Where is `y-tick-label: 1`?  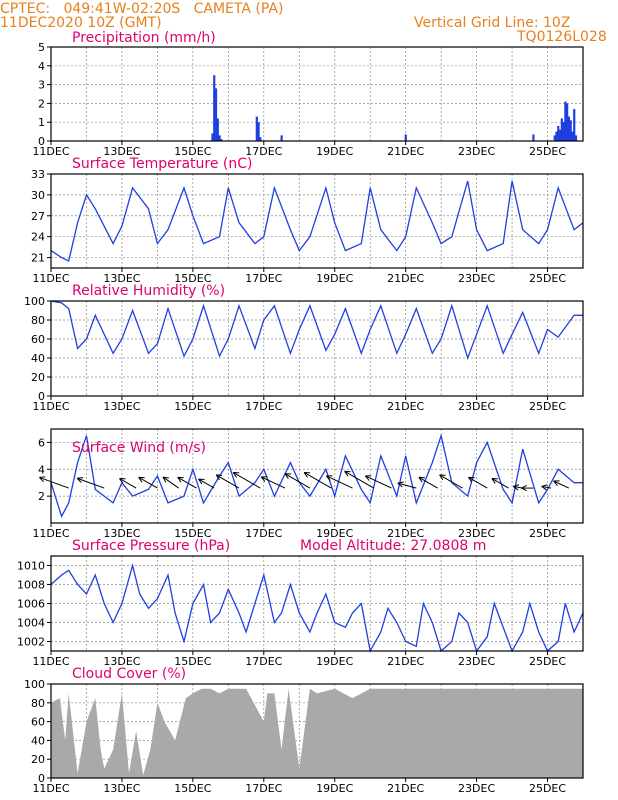 y-tick-label: 1 is located at coordinates (41, 122).